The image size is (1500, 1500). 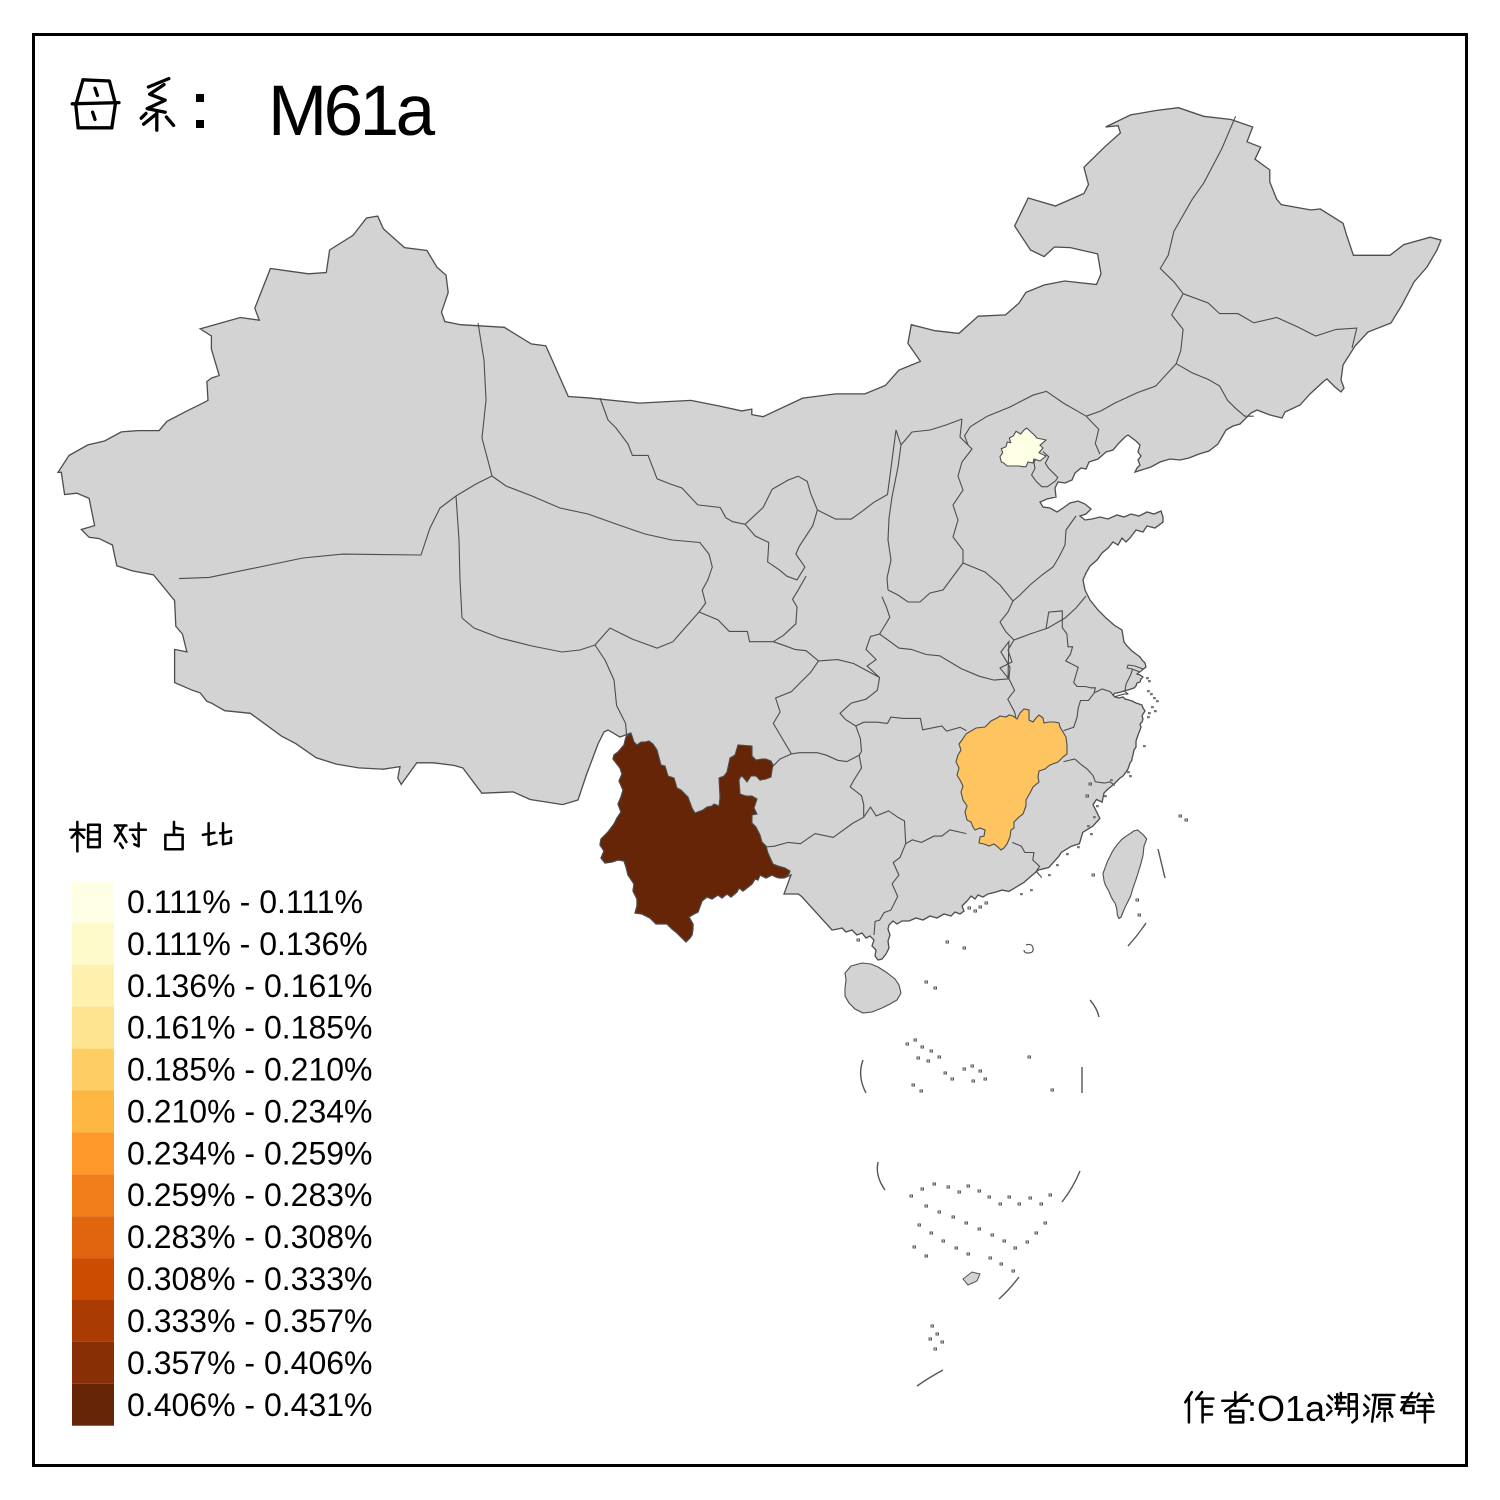 I want to click on svg-text: 0.185% - 0.210%, so click(x=250, y=1070).